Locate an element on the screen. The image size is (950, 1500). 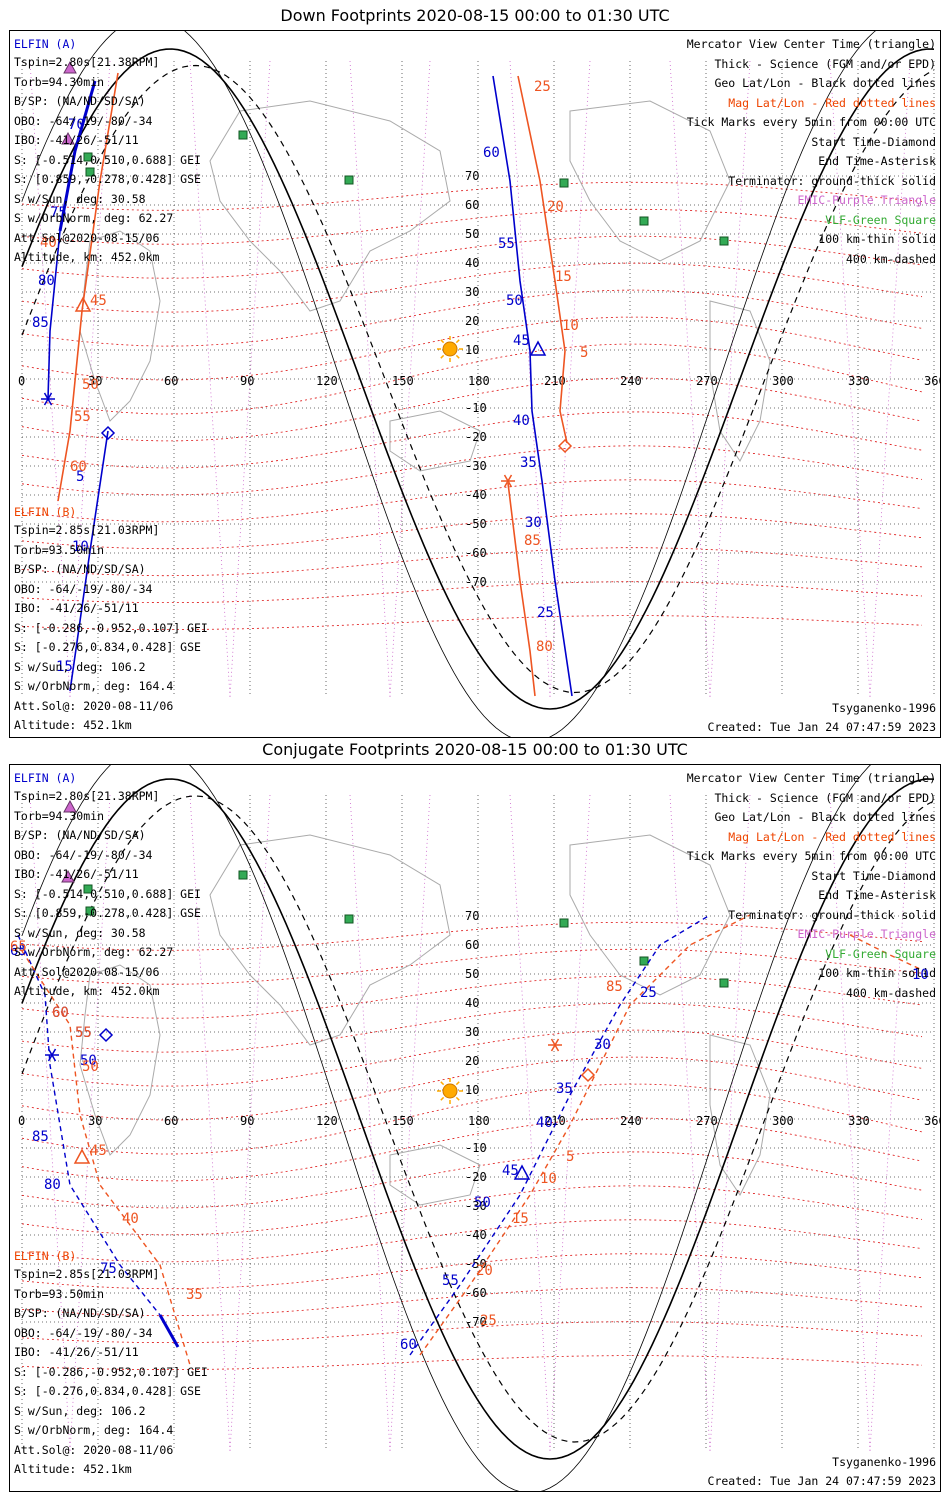
track-a-tick-label: 45 is located at coordinates (521, 341).